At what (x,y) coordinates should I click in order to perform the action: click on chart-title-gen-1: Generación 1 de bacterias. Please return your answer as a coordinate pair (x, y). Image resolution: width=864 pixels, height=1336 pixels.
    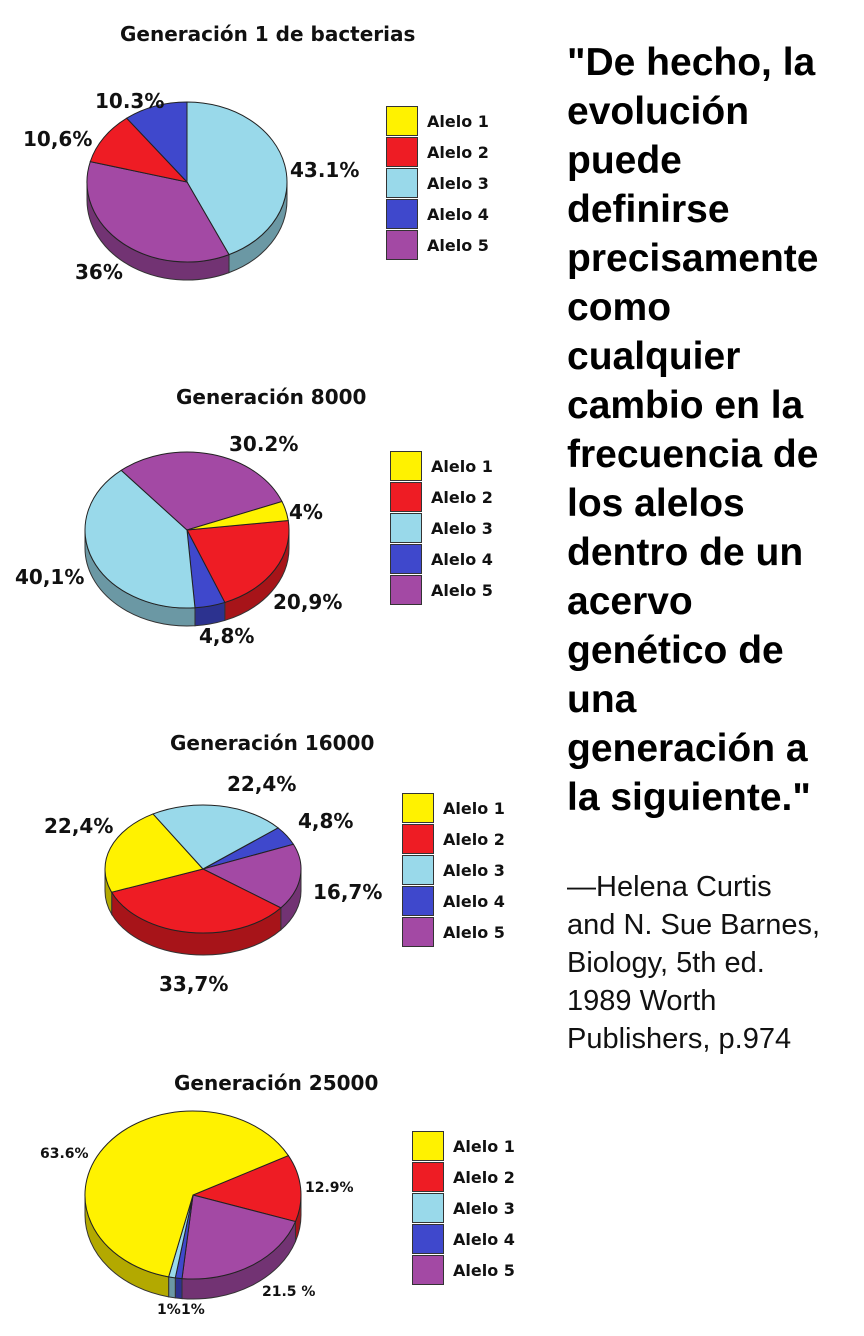
    Looking at the image, I should click on (268, 34).